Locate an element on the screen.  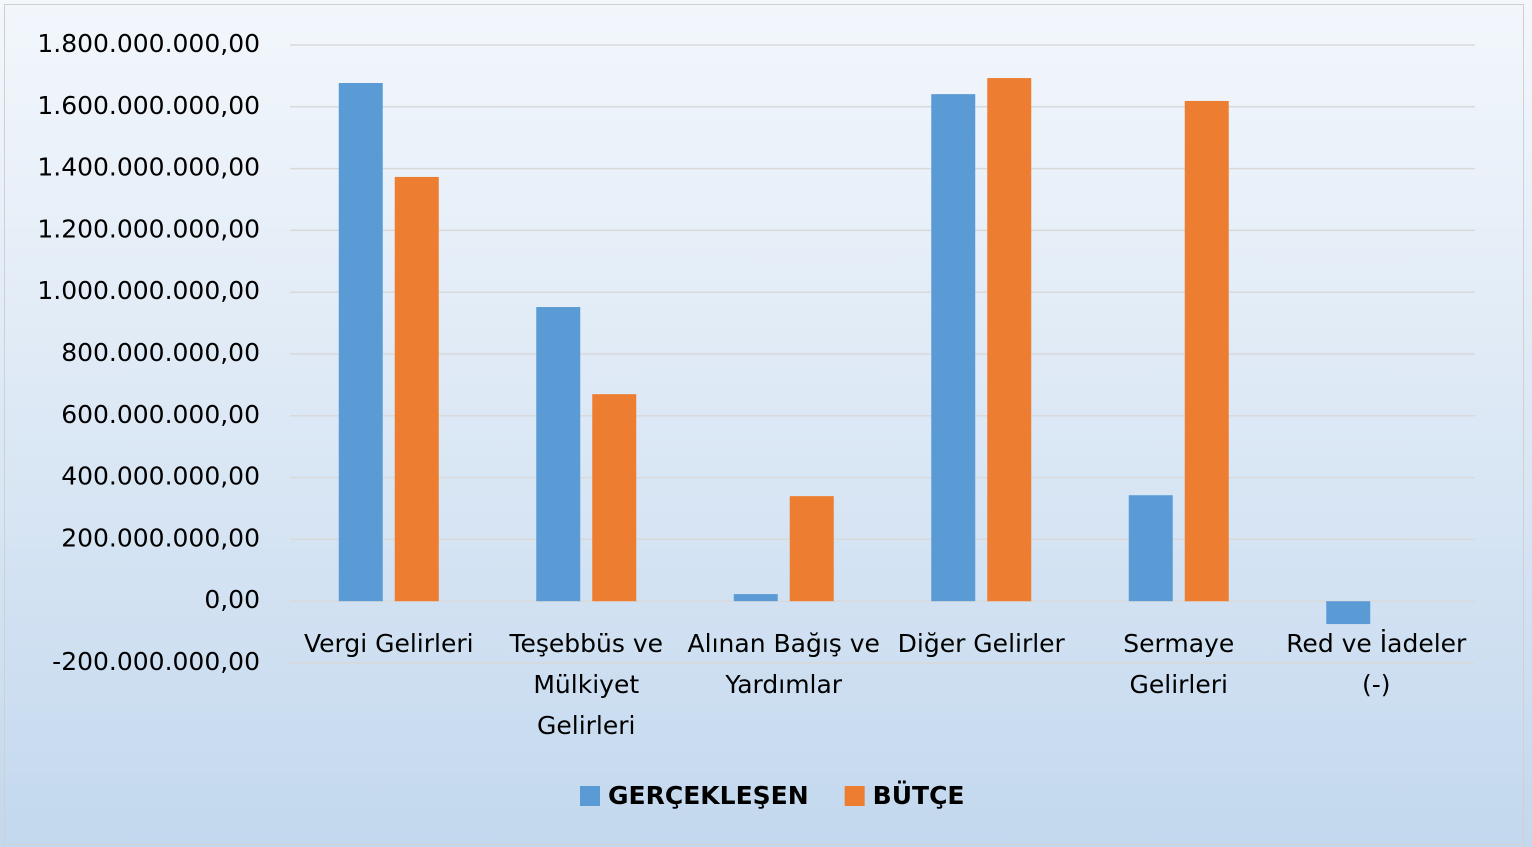
x-tick-label: Alınan Bağış ve Yardımlar is located at coordinates (783, 664).